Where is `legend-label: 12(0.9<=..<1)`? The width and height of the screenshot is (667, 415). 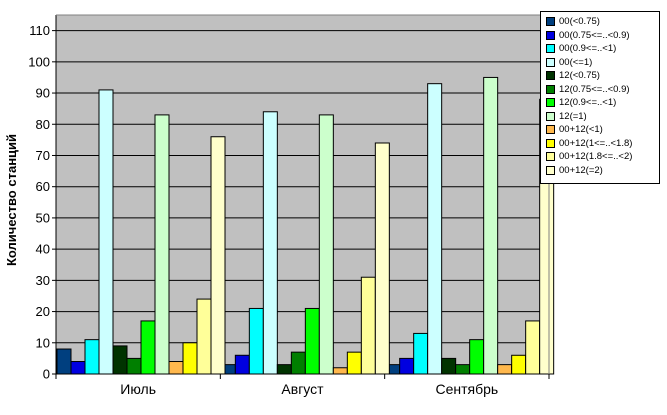 legend-label: 12(0.9<=..<1) is located at coordinates (588, 103).